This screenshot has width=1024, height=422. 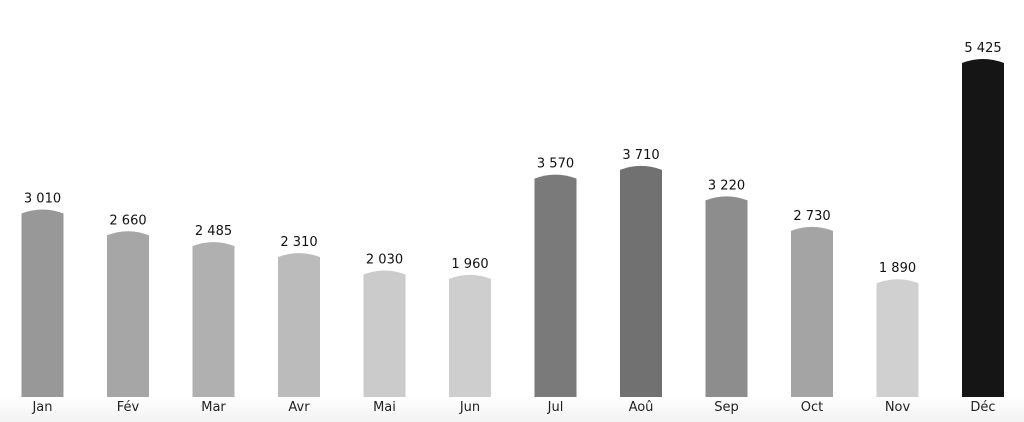 What do you see at coordinates (213, 407) in the screenshot?
I see `category-label-mar: Mar` at bounding box center [213, 407].